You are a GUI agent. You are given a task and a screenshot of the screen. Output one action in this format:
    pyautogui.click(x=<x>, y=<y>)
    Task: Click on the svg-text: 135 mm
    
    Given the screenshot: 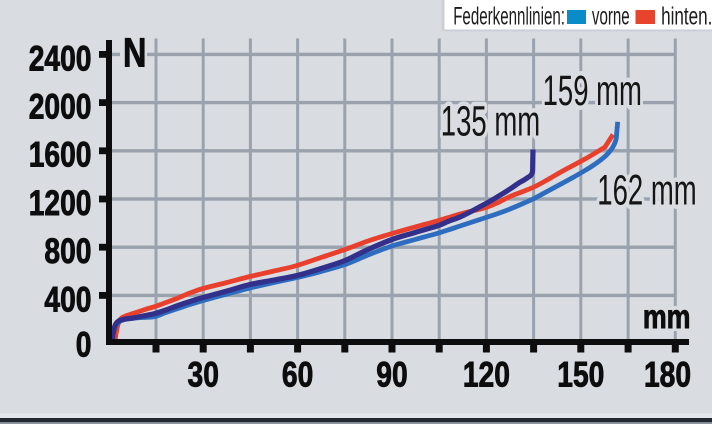 What is the action you would take?
    pyautogui.click(x=490, y=120)
    